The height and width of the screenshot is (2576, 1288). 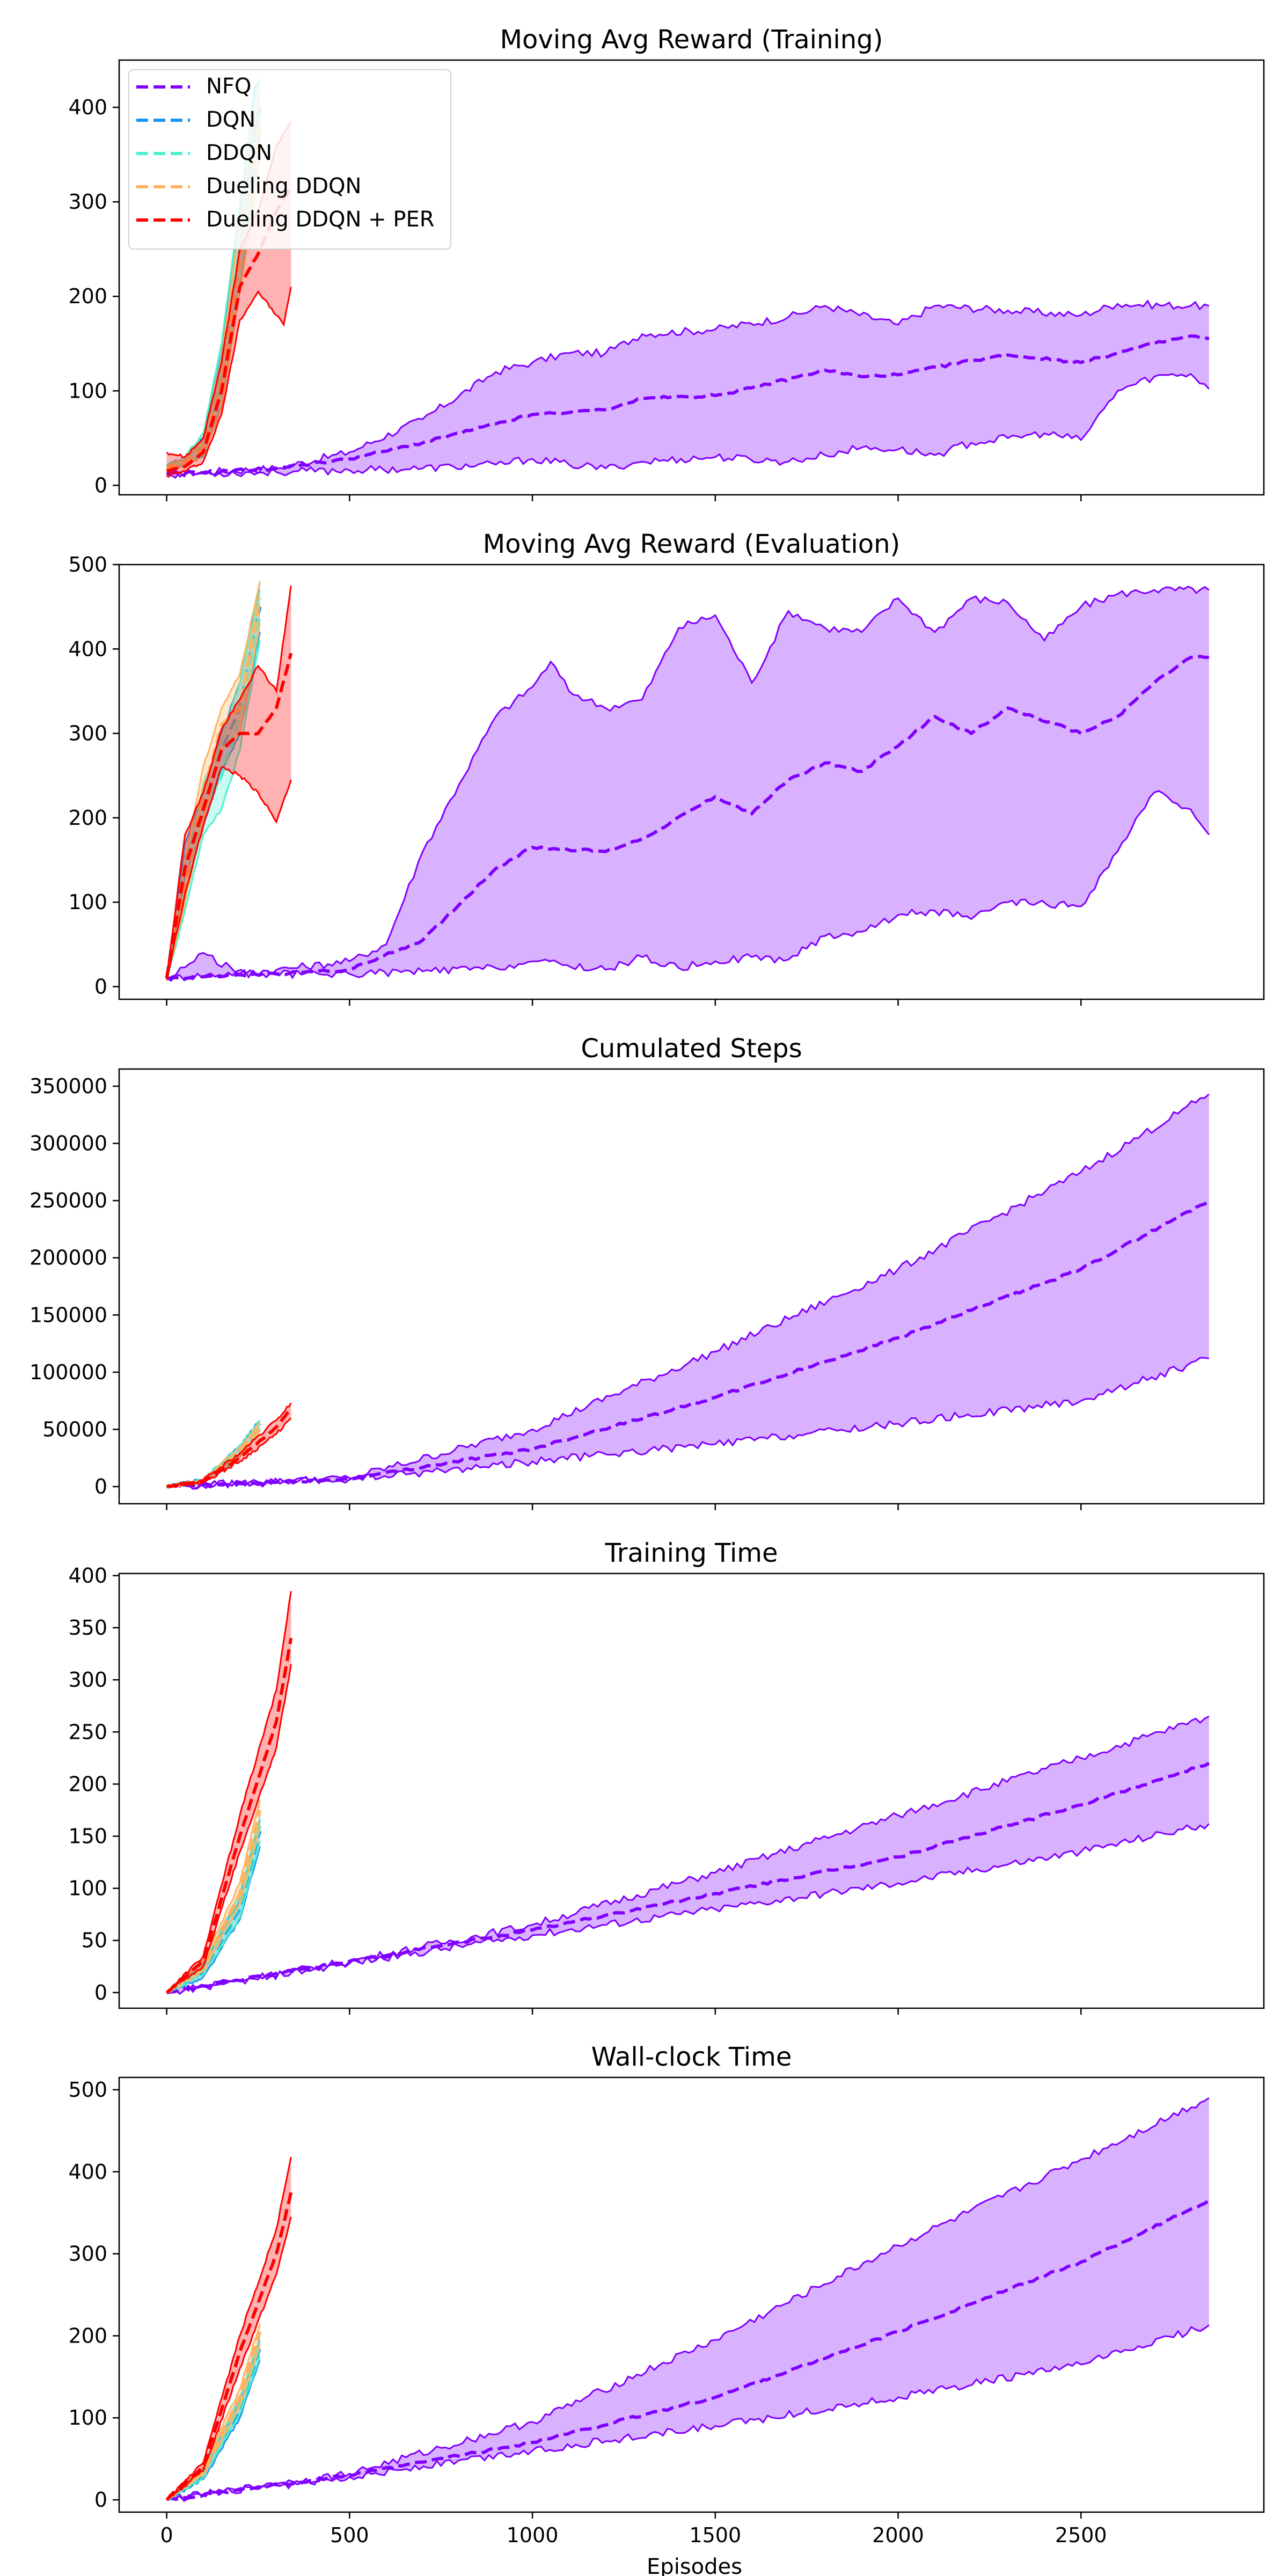 I want to click on y-tick-label: 350, so click(x=87, y=1628).